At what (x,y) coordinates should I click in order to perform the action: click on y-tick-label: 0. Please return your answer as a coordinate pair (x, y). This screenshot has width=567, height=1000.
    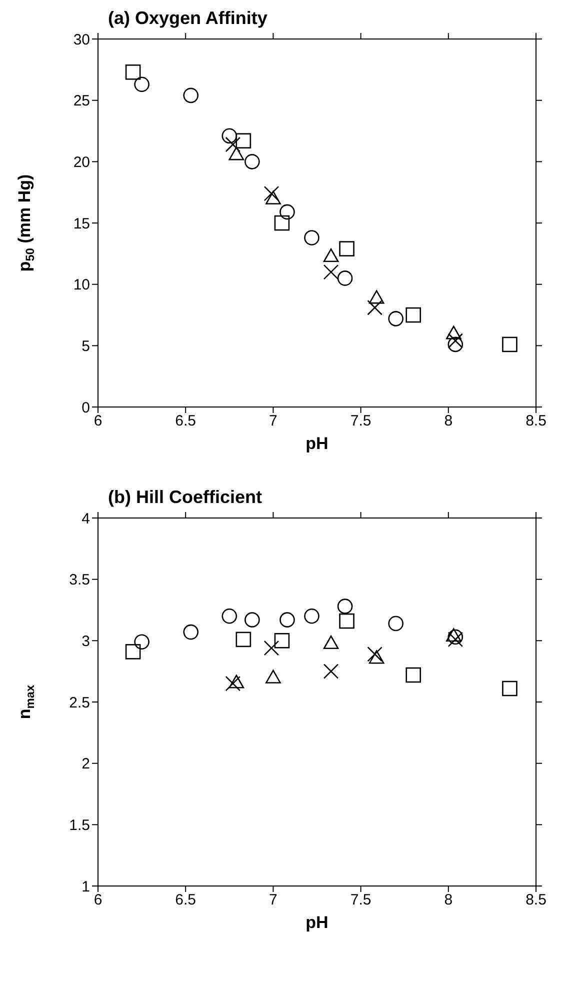
    Looking at the image, I should click on (86, 407).